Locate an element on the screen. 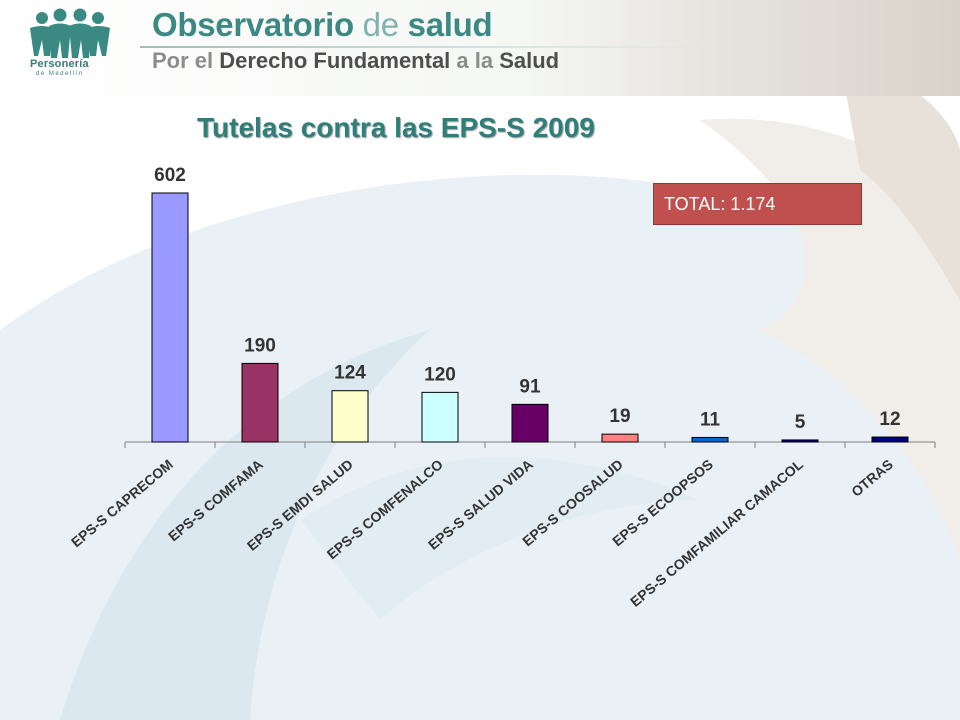 The width and height of the screenshot is (960, 720). data-label-1: 602 is located at coordinates (170, 175).